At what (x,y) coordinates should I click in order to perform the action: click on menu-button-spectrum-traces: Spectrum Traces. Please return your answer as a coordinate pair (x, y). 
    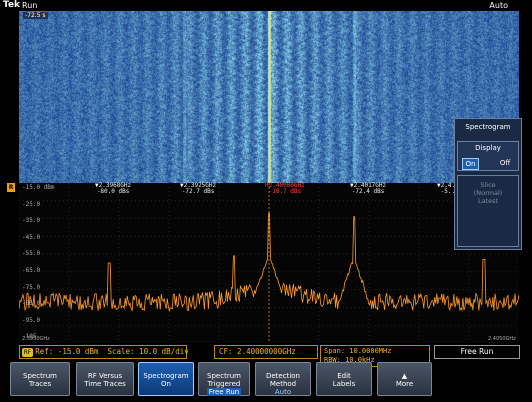
    Looking at the image, I should click on (40, 379).